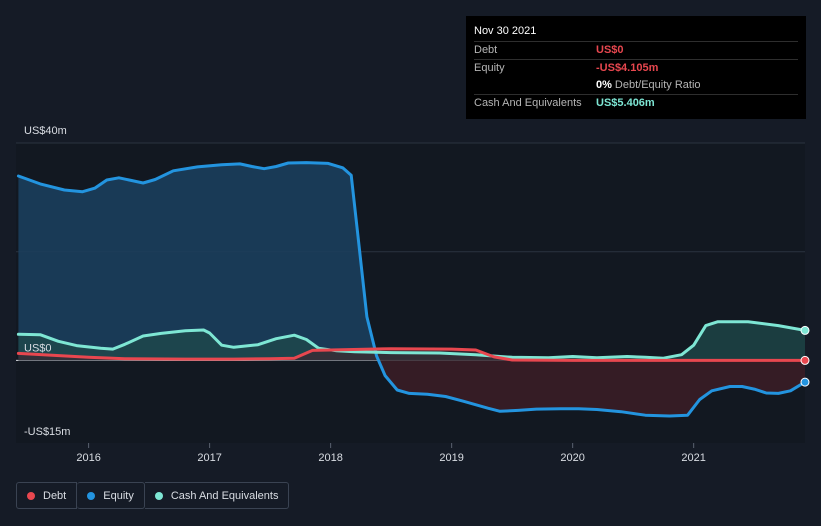 This screenshot has width=821, height=526. What do you see at coordinates (627, 68) in the screenshot?
I see `tooltip-value: -US$4.105m` at bounding box center [627, 68].